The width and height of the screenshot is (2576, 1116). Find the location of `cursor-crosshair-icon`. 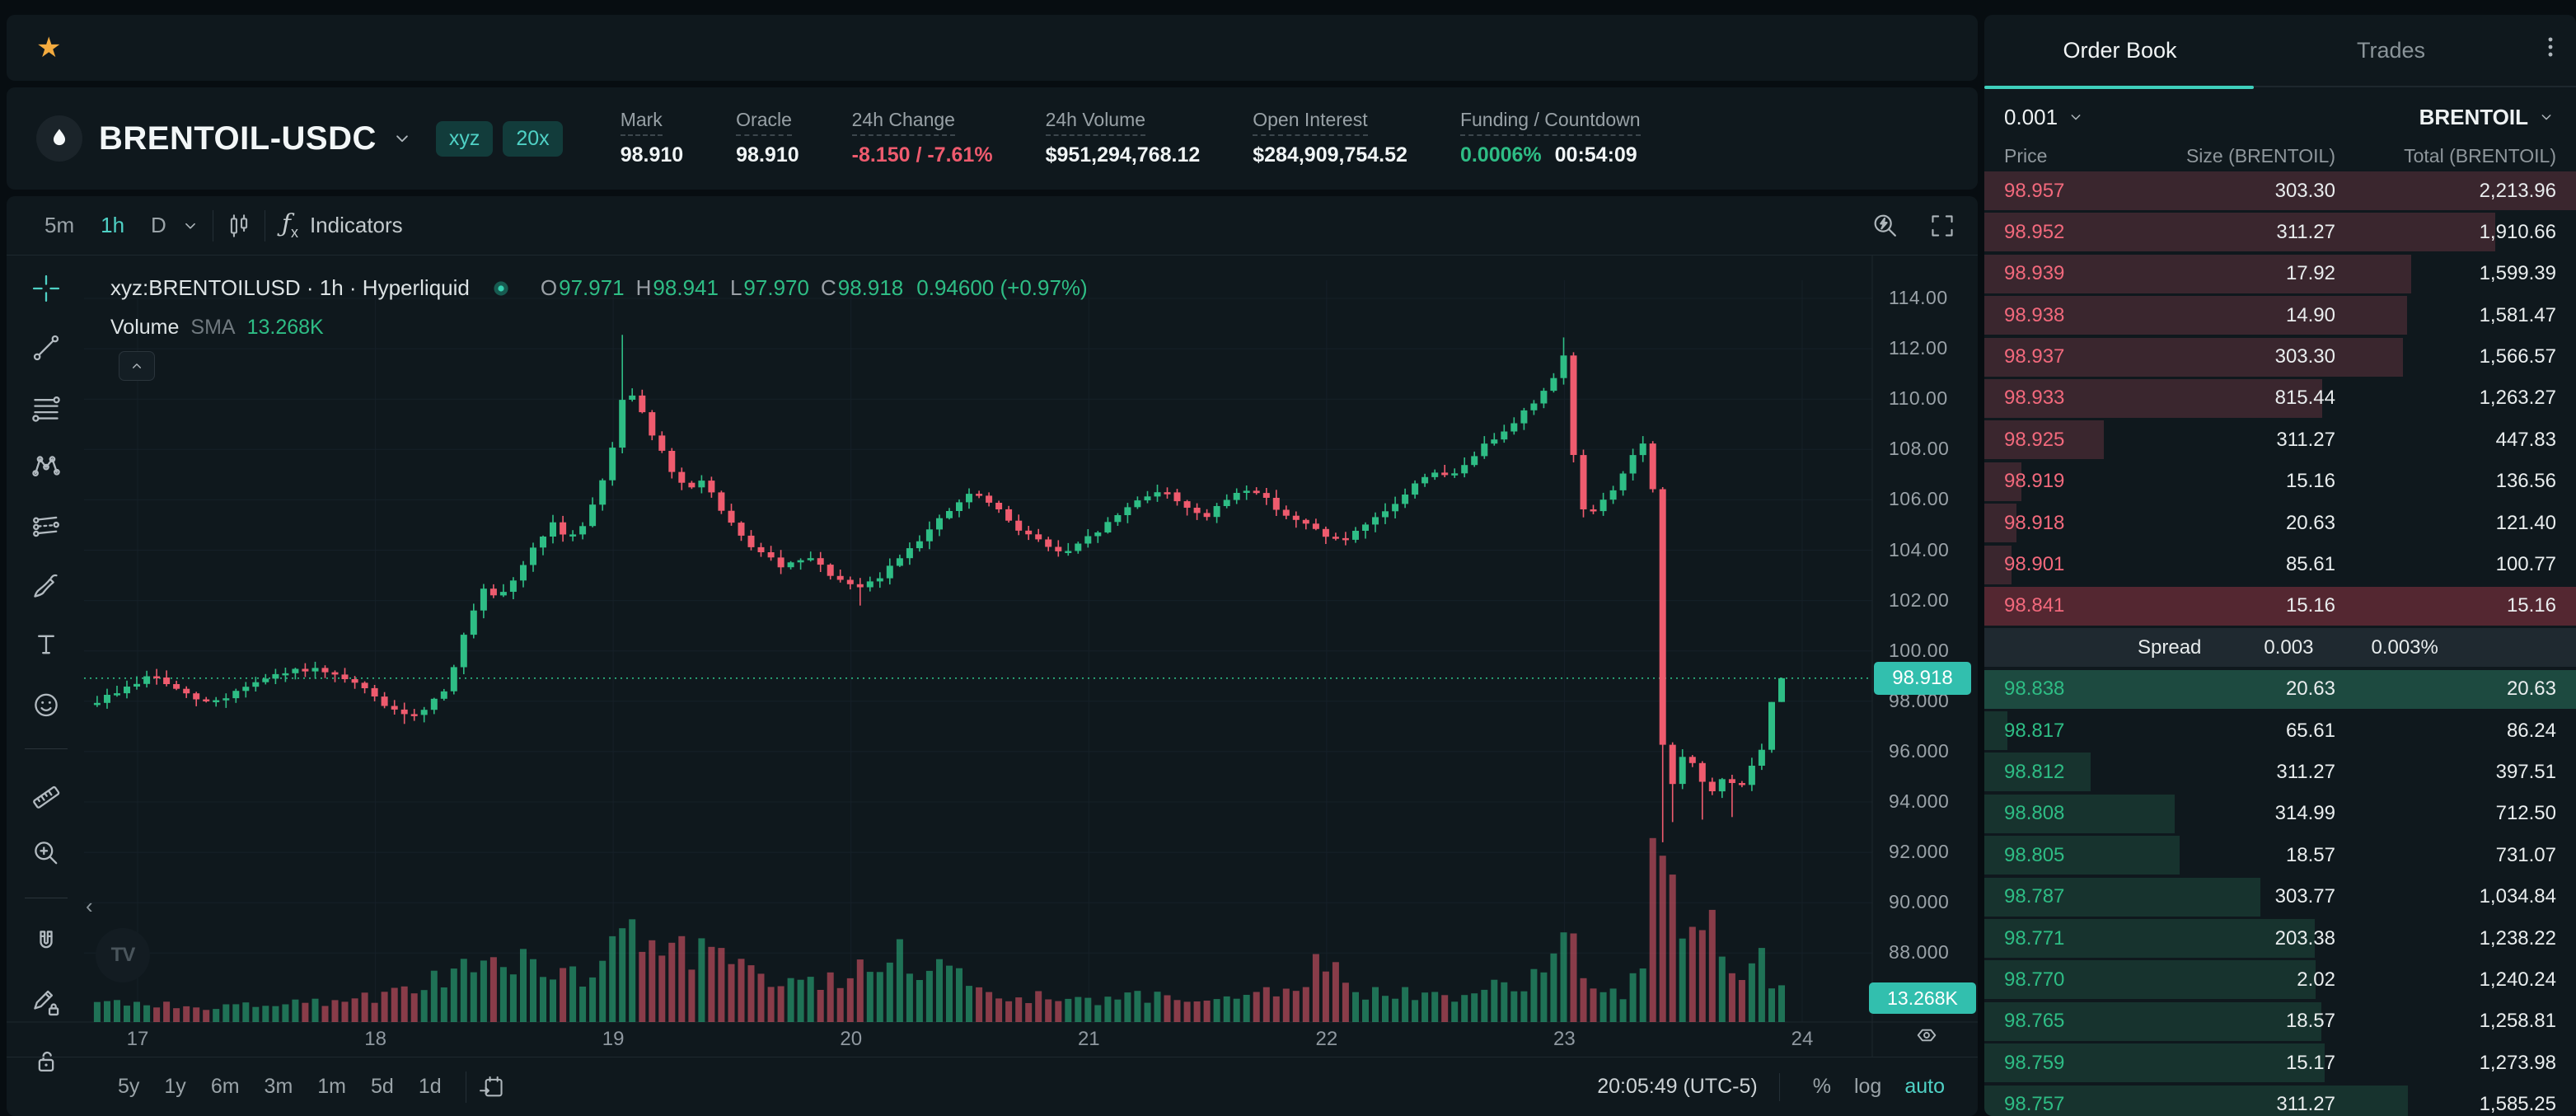

cursor-crosshair-icon is located at coordinates (46, 288).